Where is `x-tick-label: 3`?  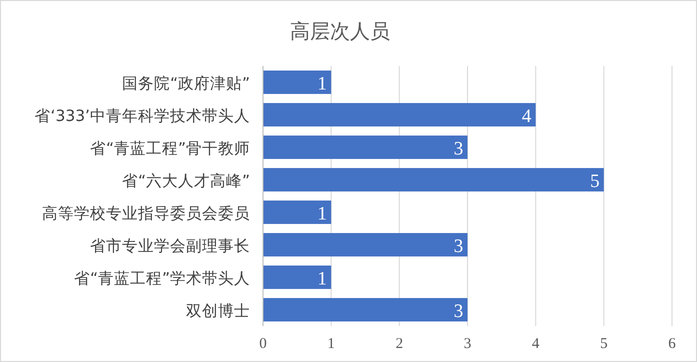 x-tick-label: 3 is located at coordinates (468, 344).